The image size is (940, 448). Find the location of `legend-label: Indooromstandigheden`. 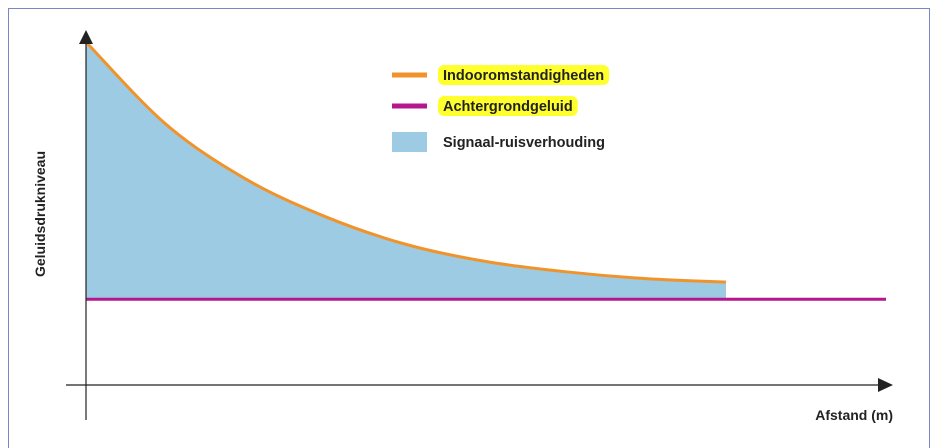

legend-label: Indooromstandigheden is located at coordinates (523, 76).